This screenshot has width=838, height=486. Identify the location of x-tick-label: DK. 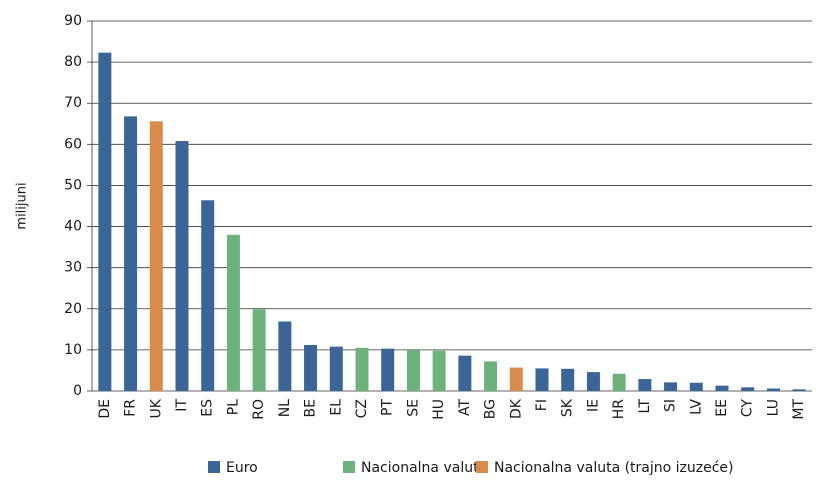
(516, 408).